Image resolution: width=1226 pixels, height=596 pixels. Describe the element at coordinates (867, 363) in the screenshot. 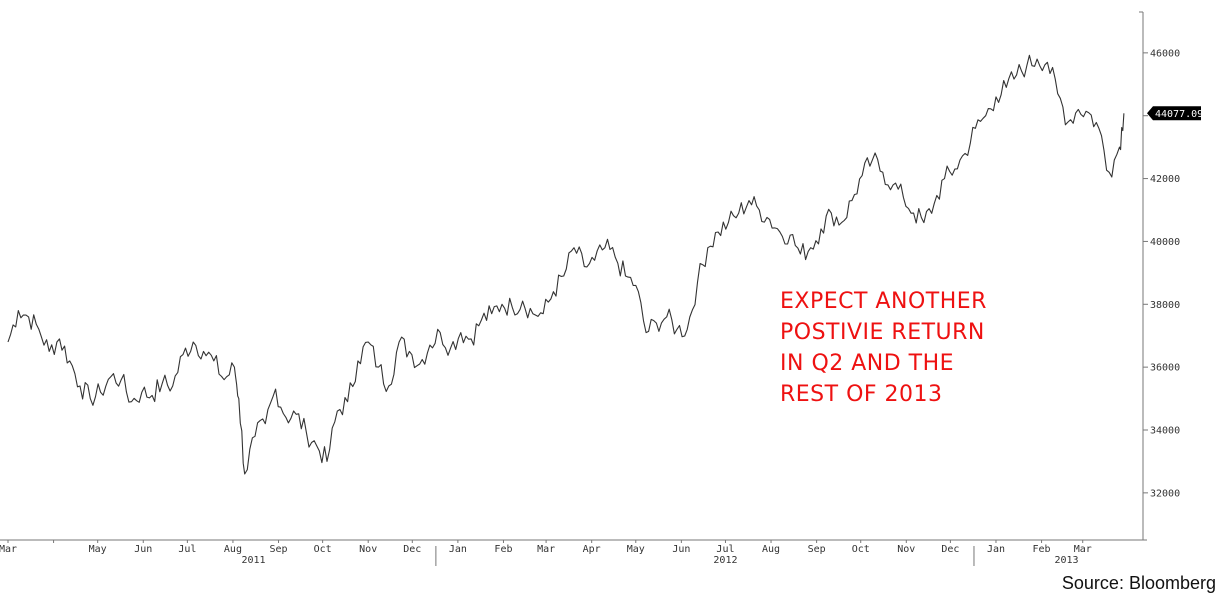

I see `annotation-line: IN Q2 AND THE` at that location.